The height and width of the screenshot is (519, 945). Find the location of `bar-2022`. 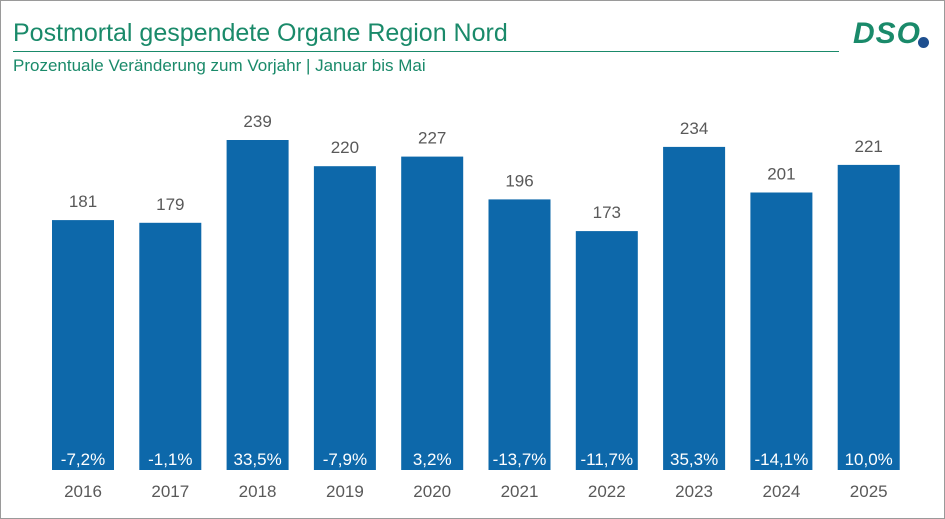

bar-2022 is located at coordinates (606, 350).